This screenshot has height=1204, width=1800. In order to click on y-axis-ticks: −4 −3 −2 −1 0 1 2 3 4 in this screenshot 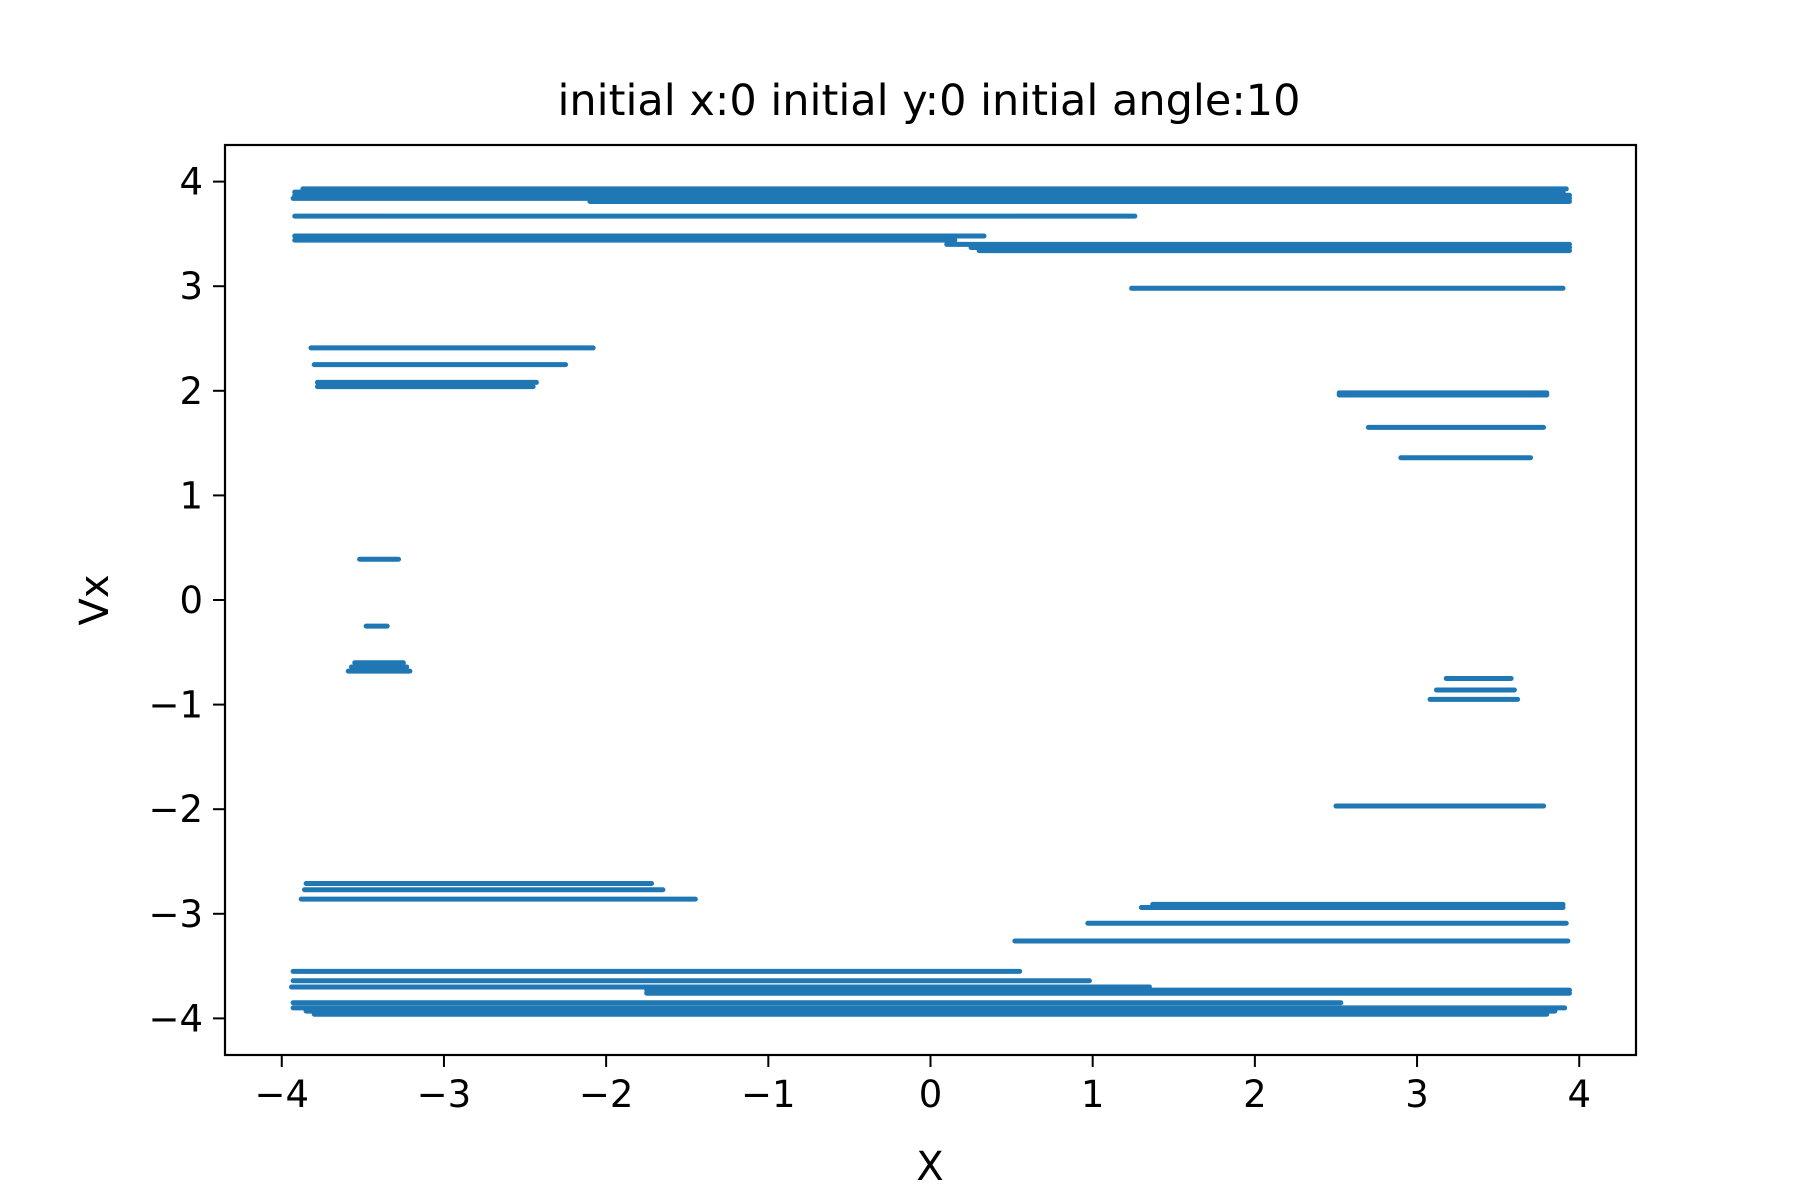, I will do `click(186, 600)`.